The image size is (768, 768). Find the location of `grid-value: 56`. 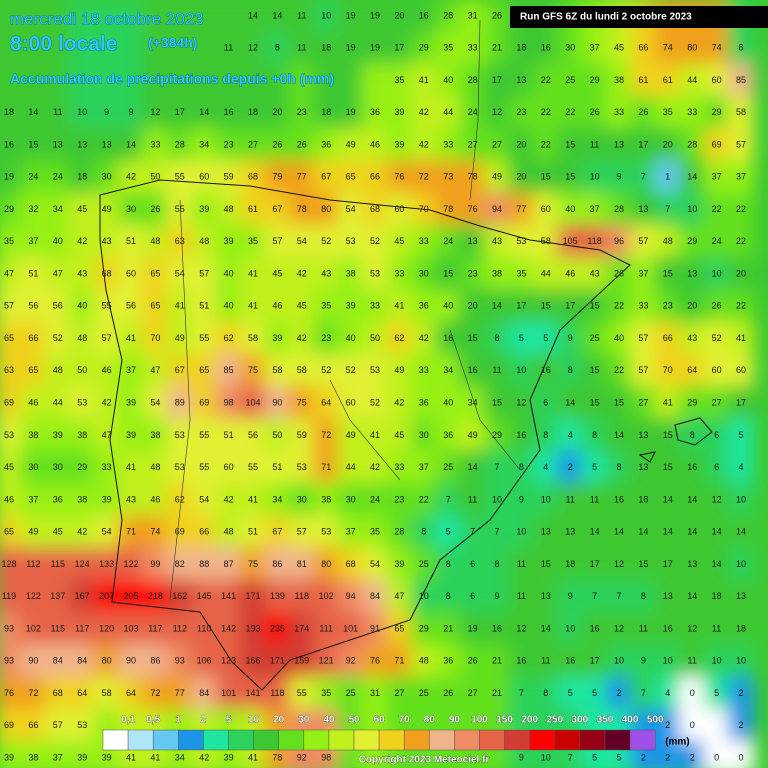

grid-value: 56 is located at coordinates (131, 306).